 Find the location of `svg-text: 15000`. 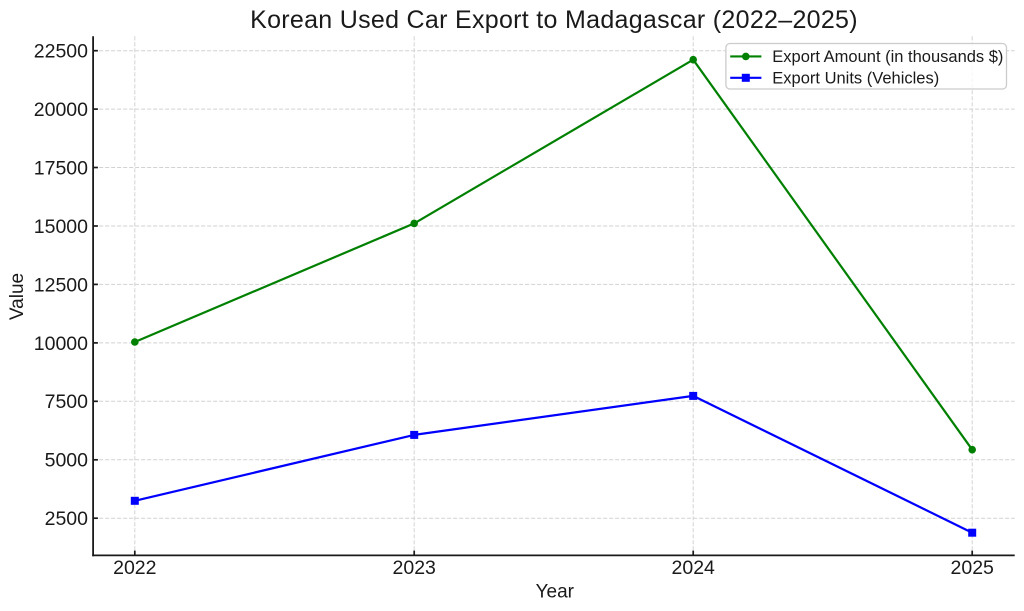

svg-text: 15000 is located at coordinates (61, 227).